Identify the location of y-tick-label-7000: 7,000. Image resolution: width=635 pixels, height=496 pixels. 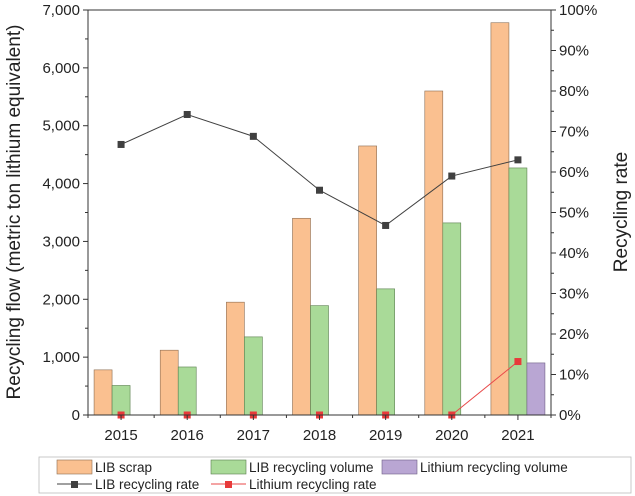
(61, 10).